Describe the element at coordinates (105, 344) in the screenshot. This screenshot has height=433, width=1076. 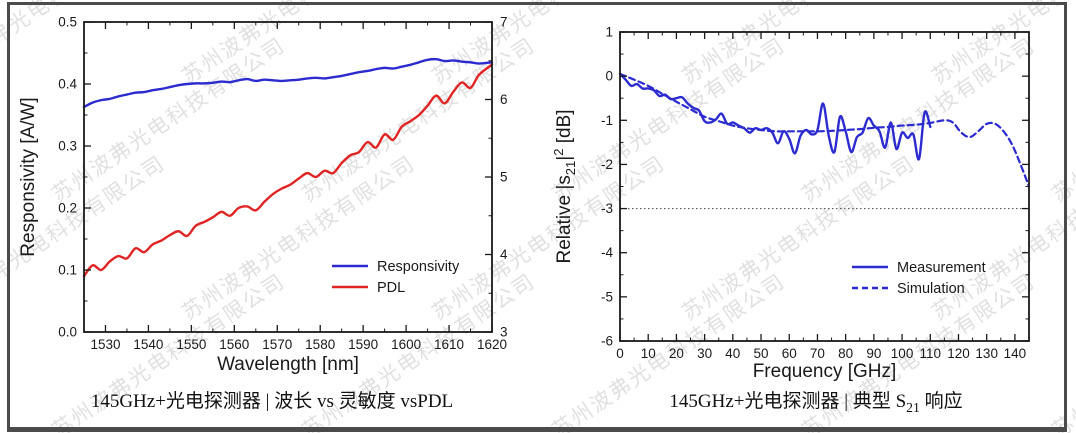
I see `x-tick-label: 1530` at that location.